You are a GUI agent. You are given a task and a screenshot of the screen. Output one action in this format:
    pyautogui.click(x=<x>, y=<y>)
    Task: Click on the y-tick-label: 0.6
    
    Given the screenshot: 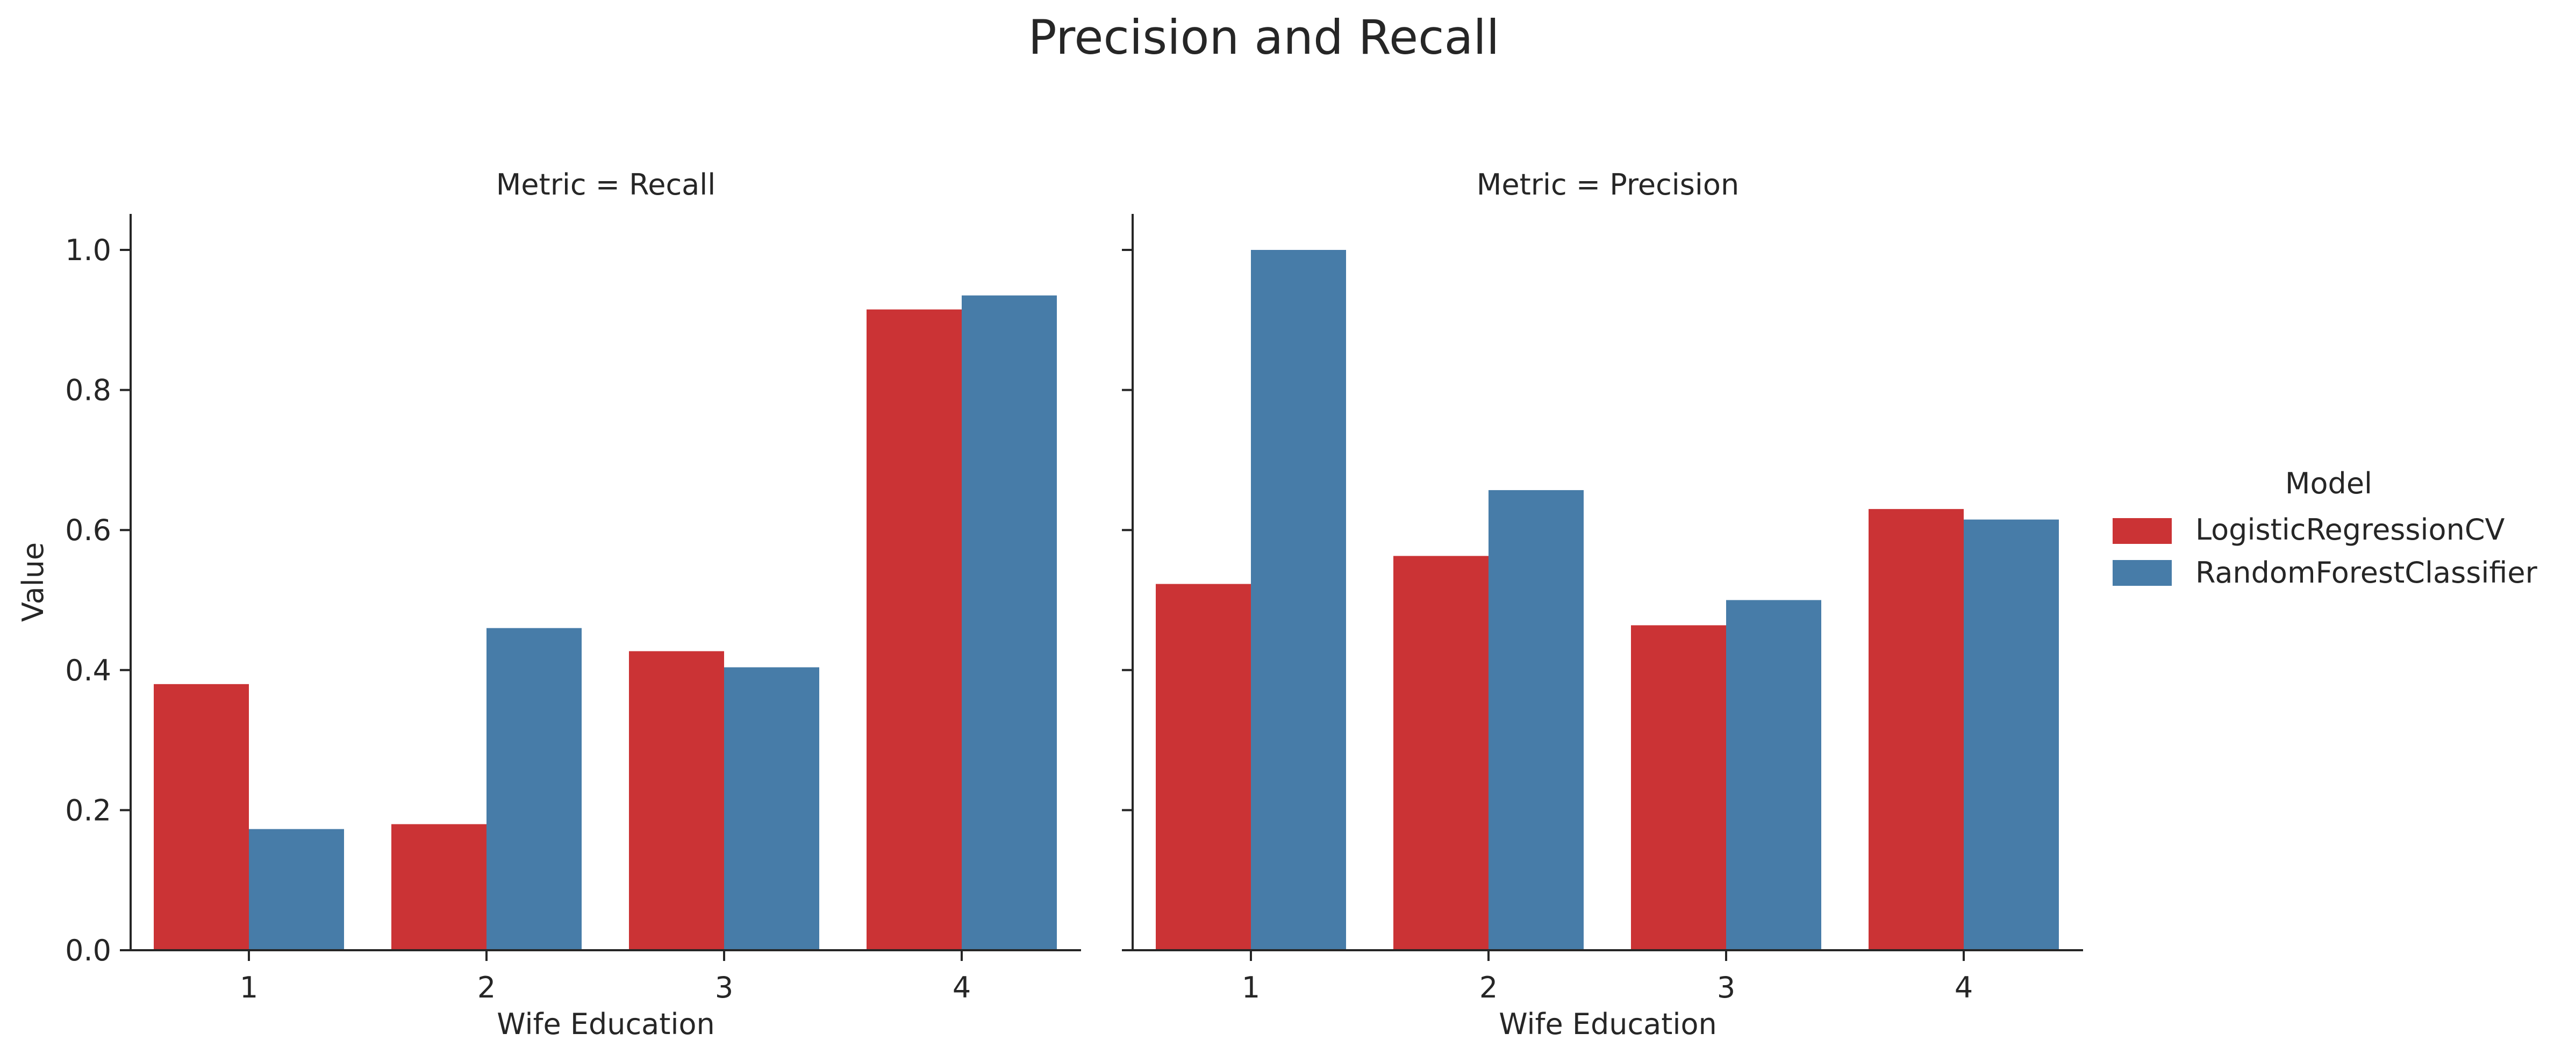 What is the action you would take?
    pyautogui.click(x=88, y=530)
    